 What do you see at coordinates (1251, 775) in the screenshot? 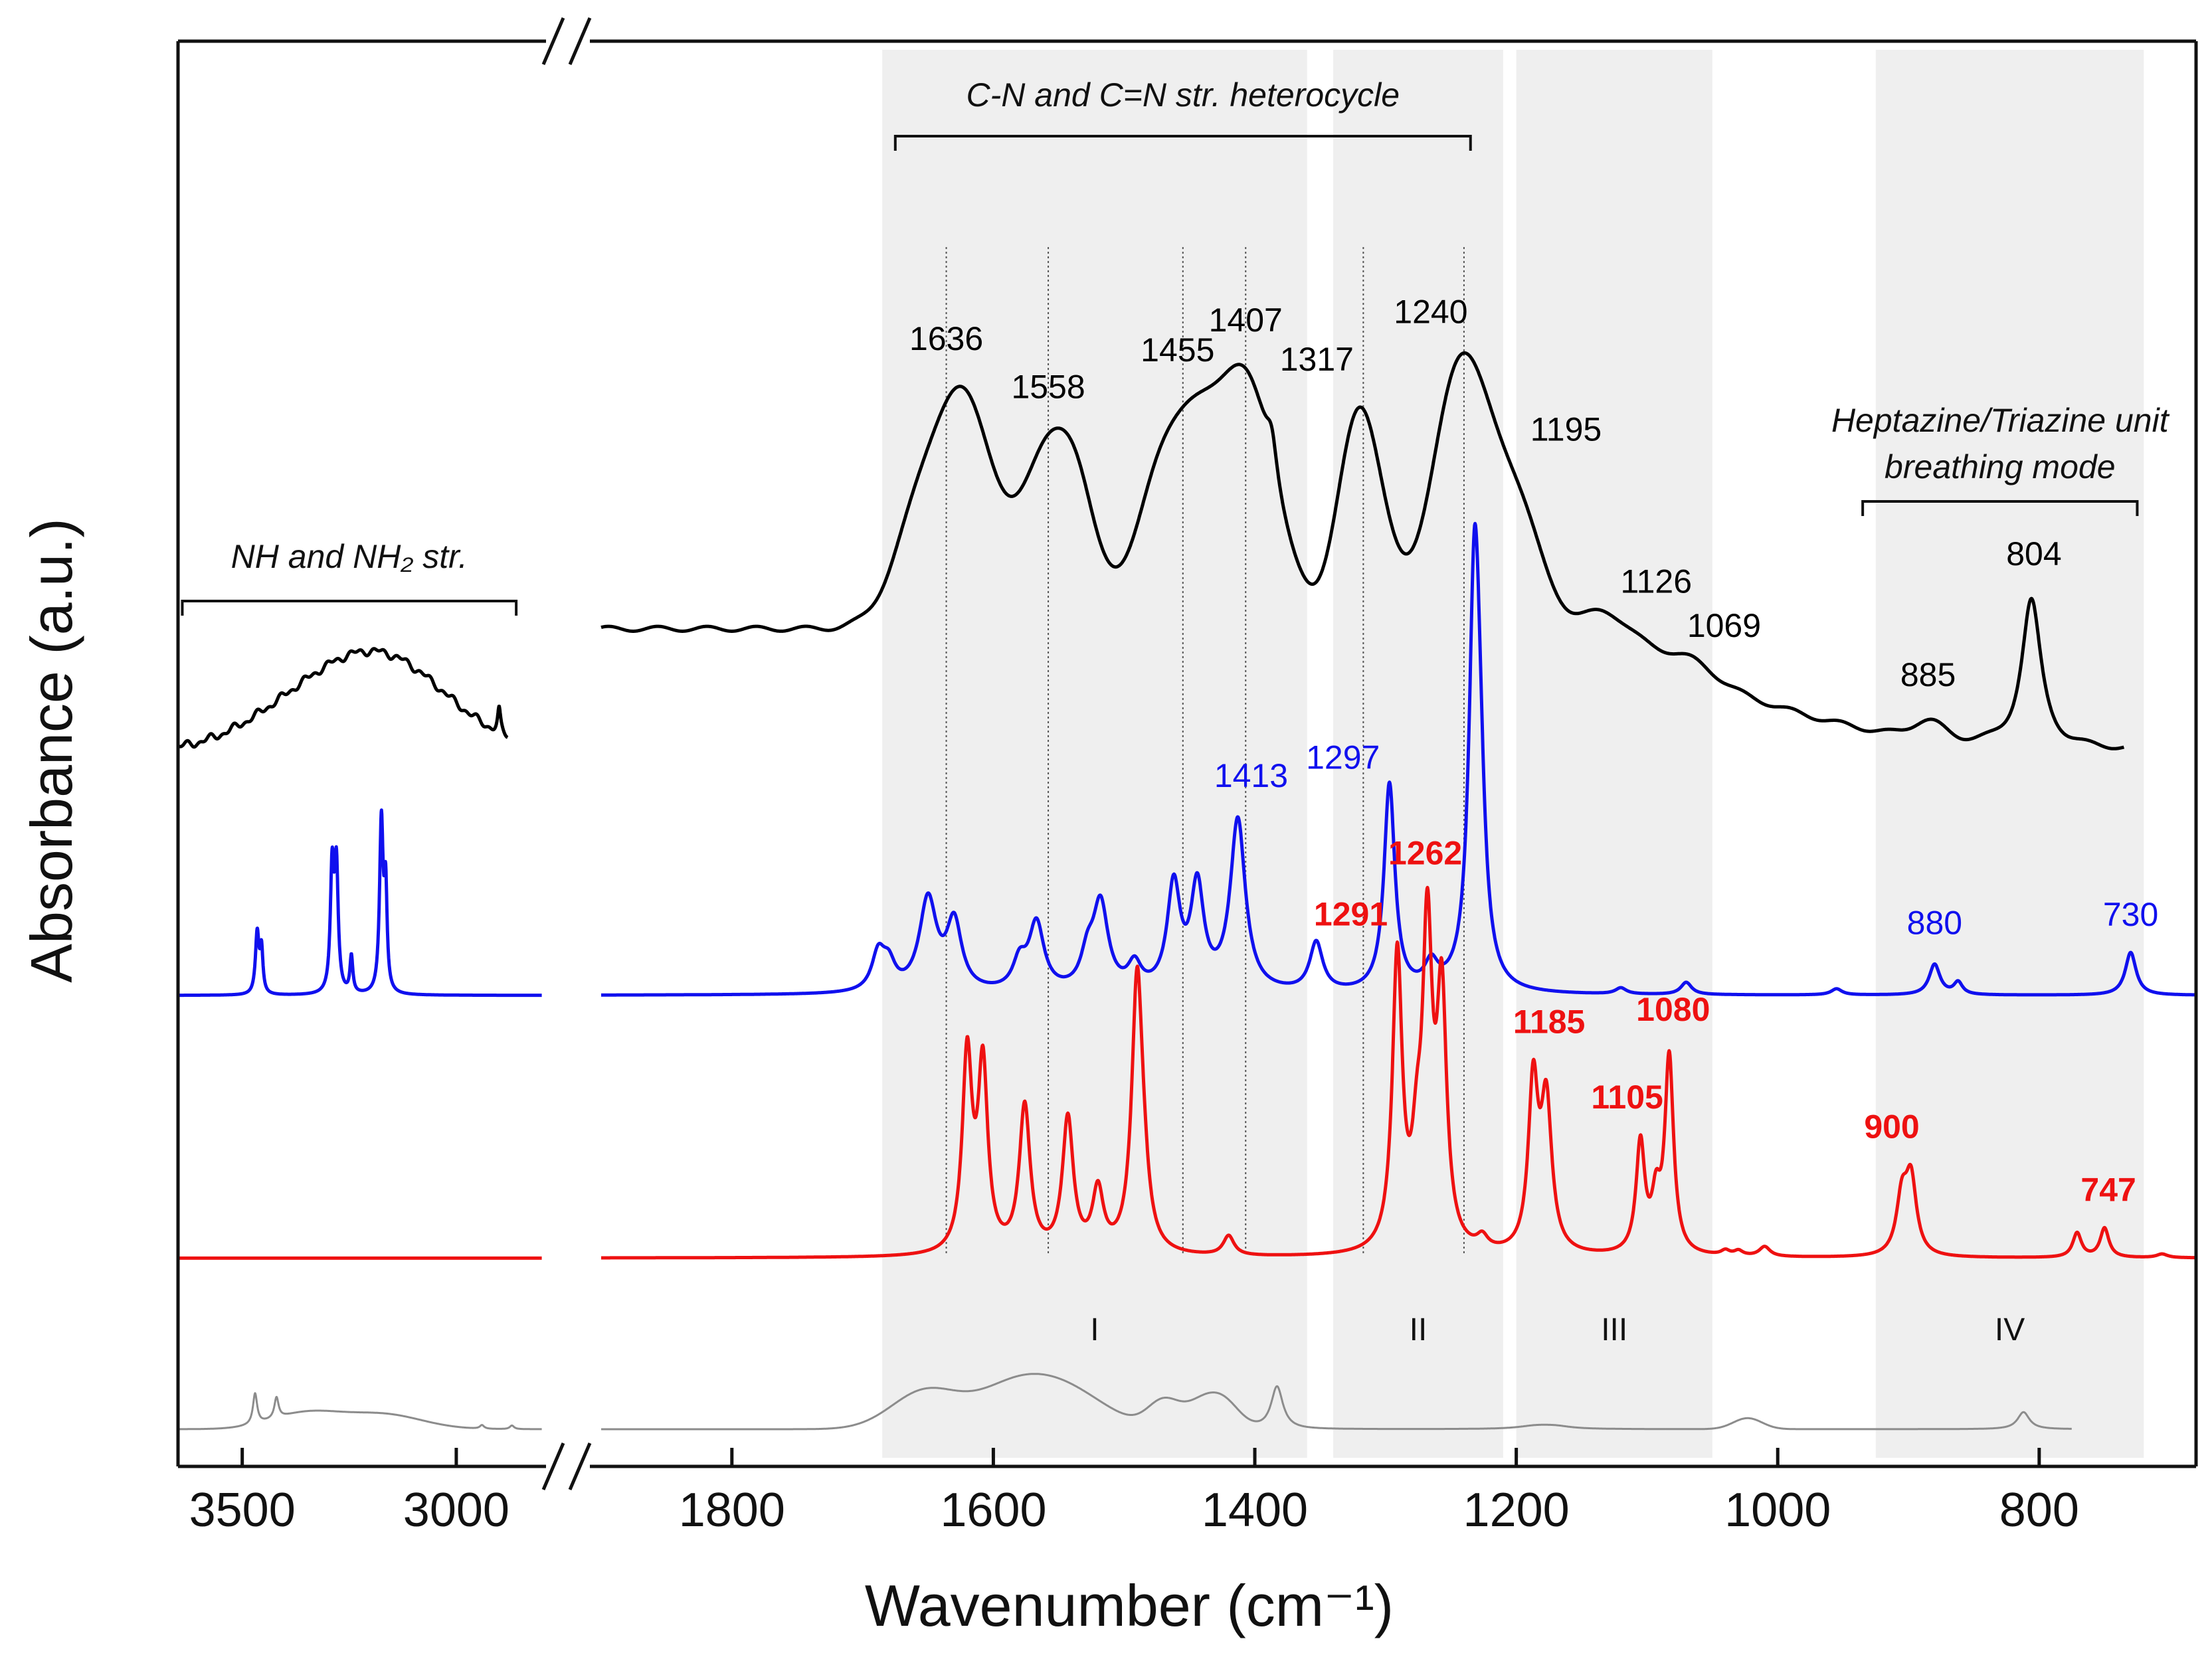
I see `peak-label-blue-1413: 1413` at bounding box center [1251, 775].